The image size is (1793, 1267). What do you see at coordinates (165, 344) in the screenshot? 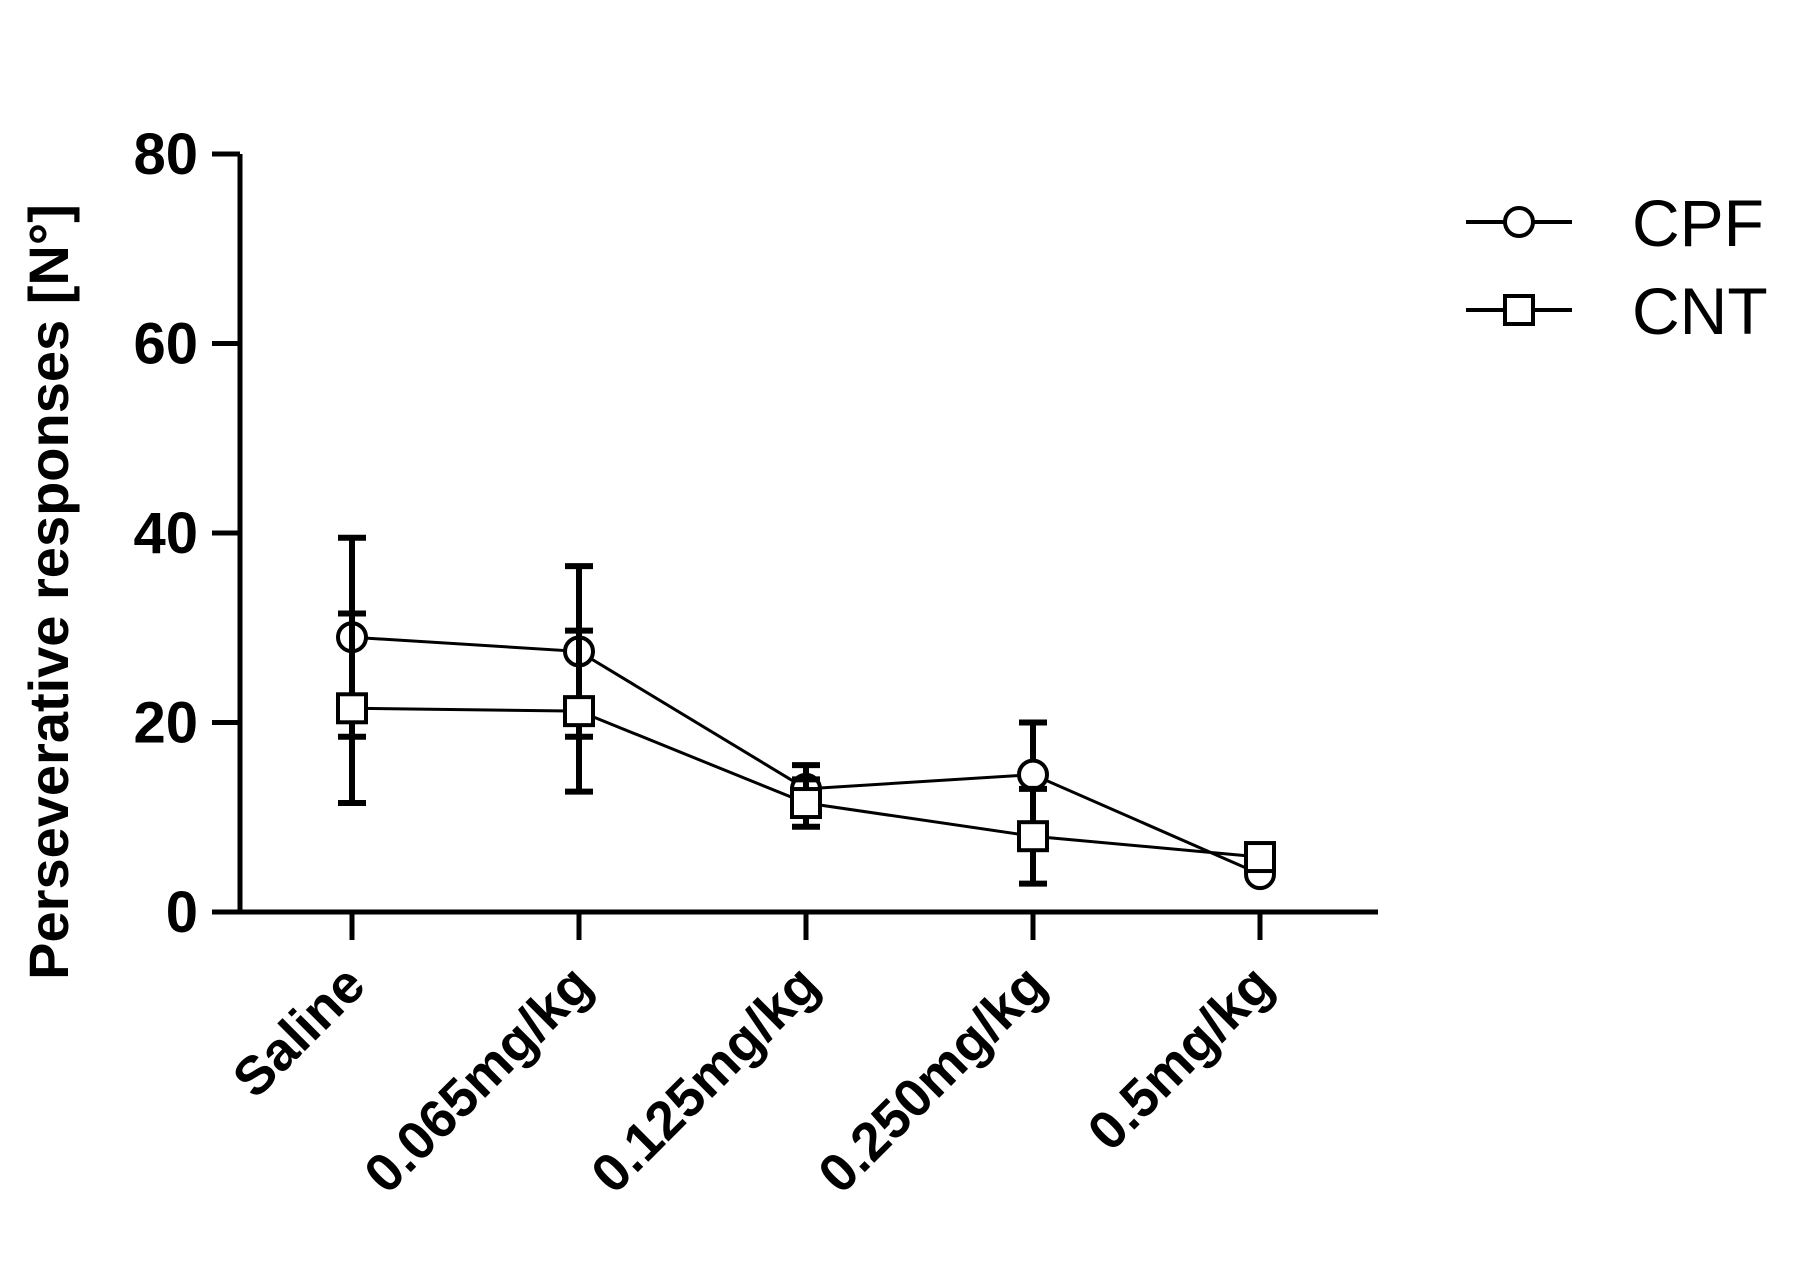
I see `y-tick-label: 60` at bounding box center [165, 344].